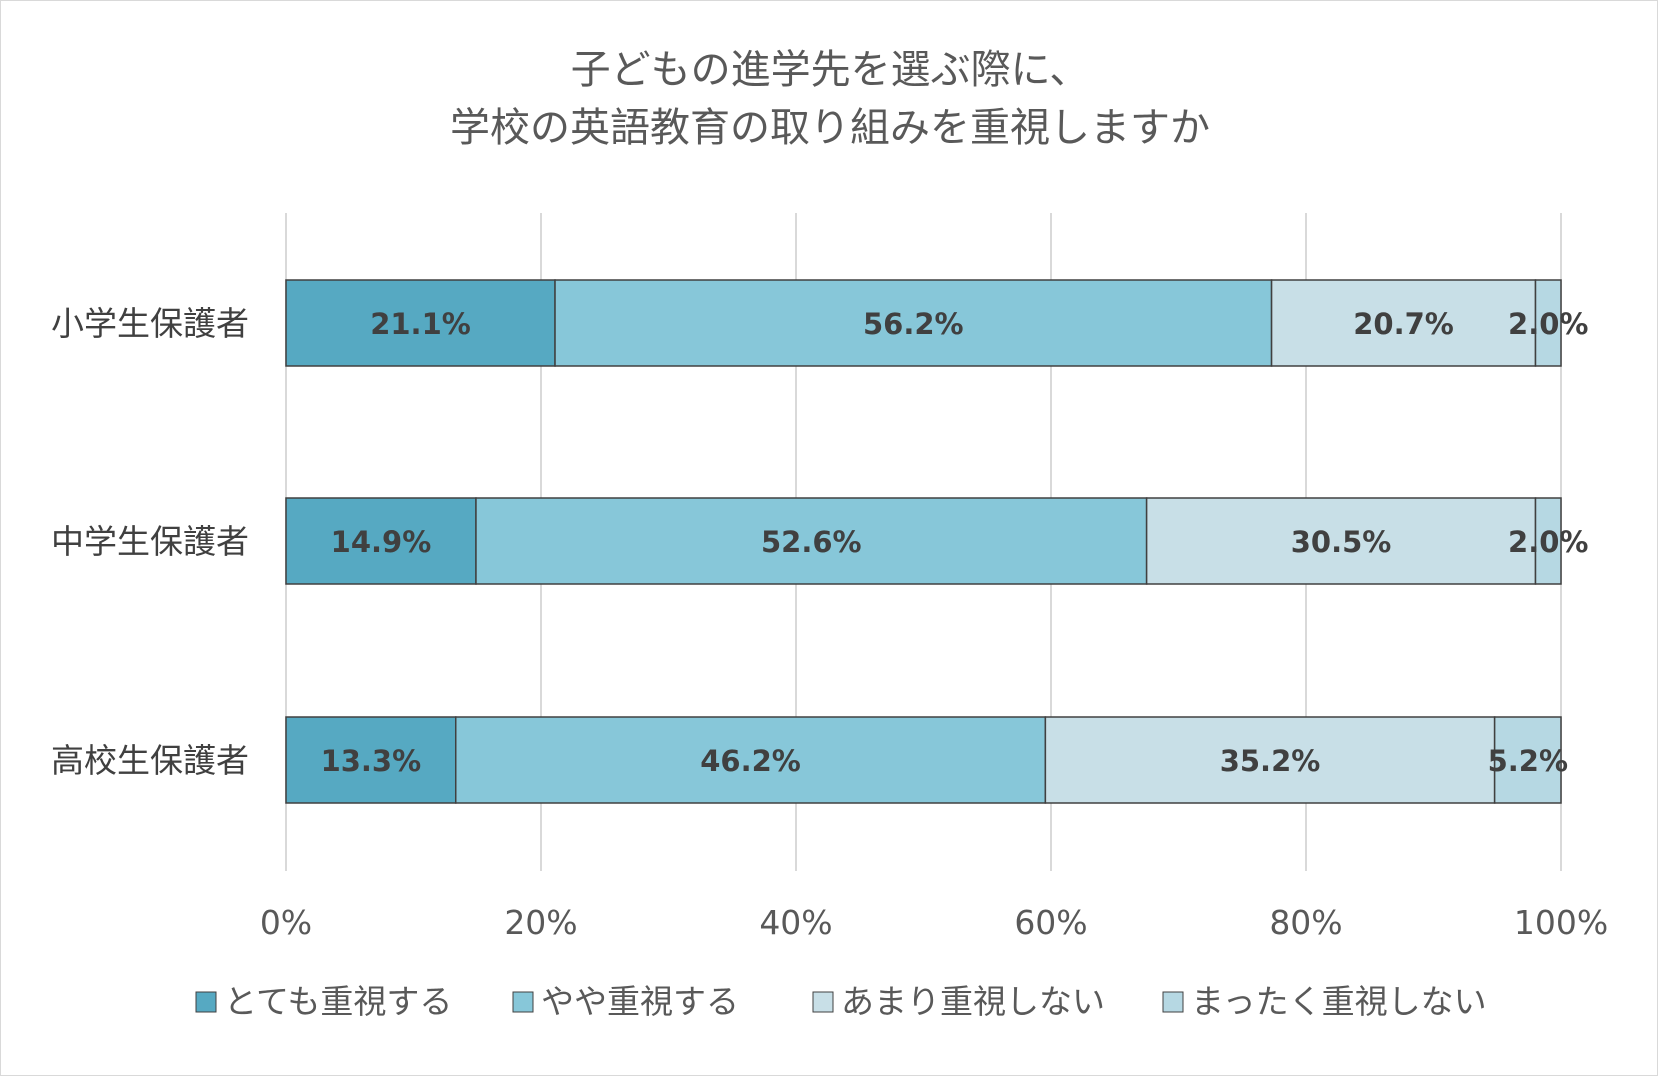  What do you see at coordinates (150, 541) in the screenshot?
I see `category-label: 中学生保護者` at bounding box center [150, 541].